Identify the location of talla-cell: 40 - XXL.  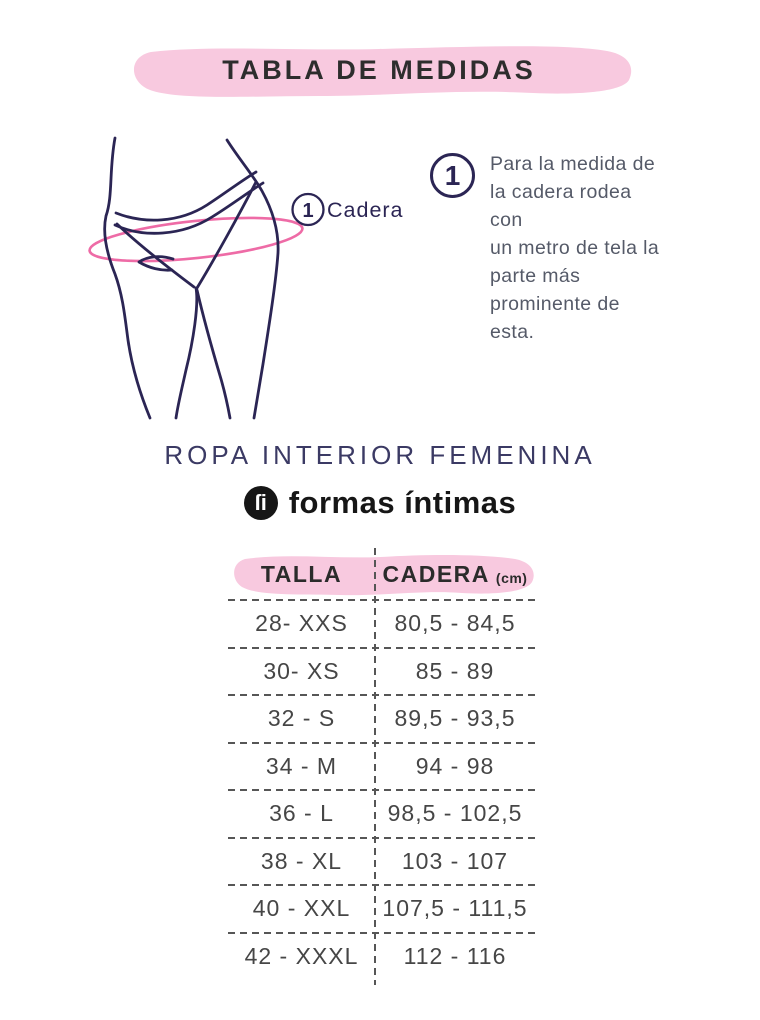
(301, 908).